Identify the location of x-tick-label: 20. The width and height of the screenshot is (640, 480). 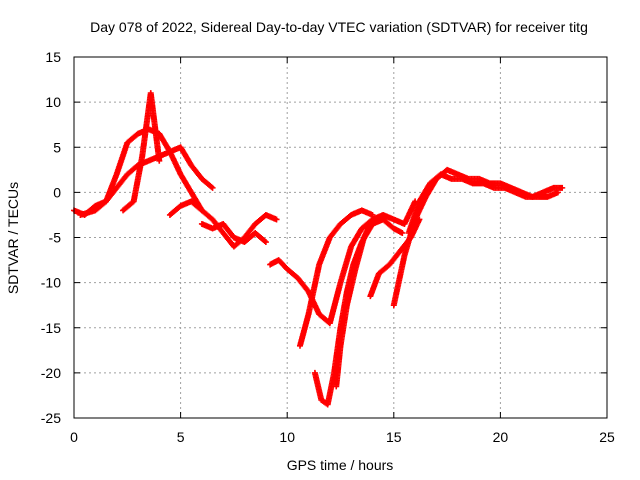
(501, 437).